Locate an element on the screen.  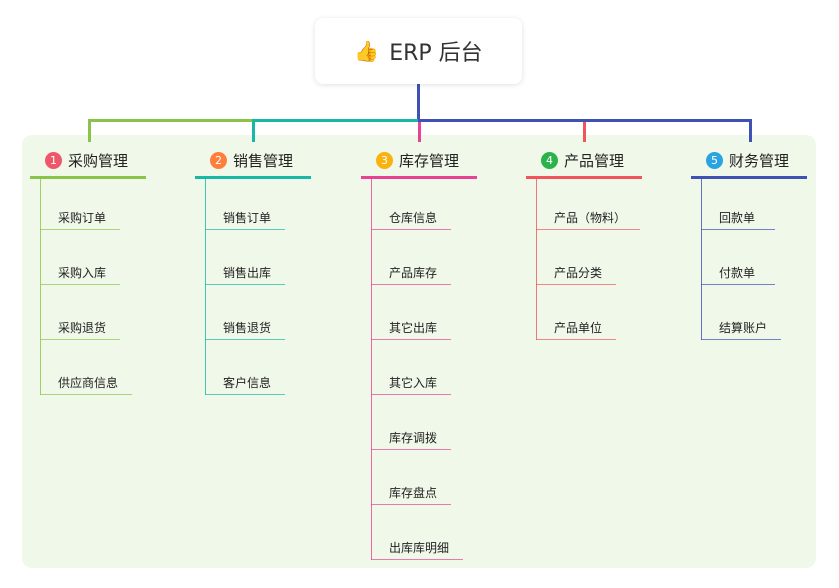
child-item: 采购订单 is located at coordinates (82, 218).